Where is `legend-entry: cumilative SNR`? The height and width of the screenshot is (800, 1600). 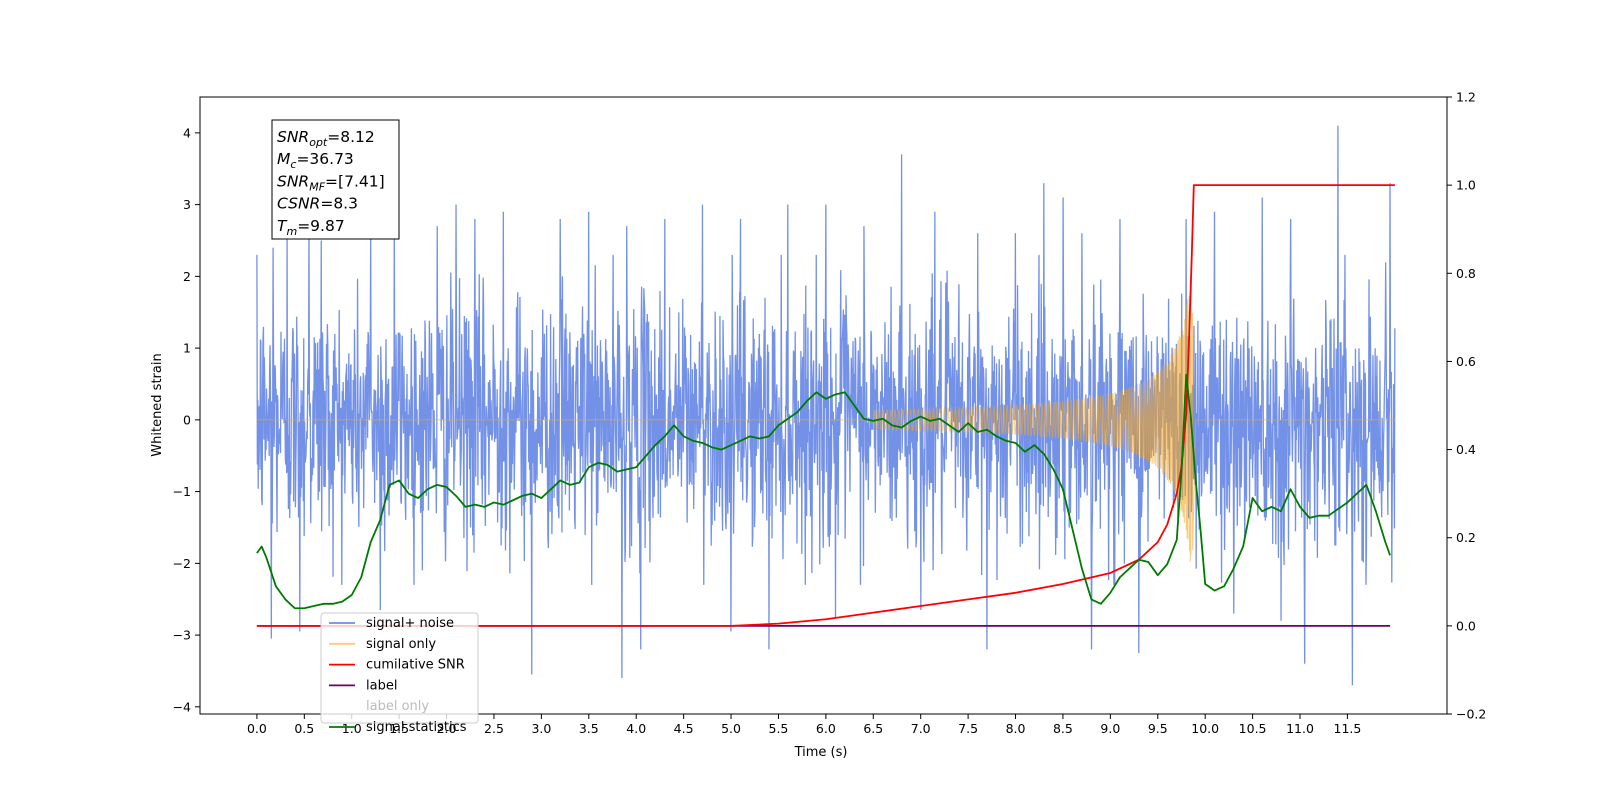 legend-entry: cumilative SNR is located at coordinates (397, 665).